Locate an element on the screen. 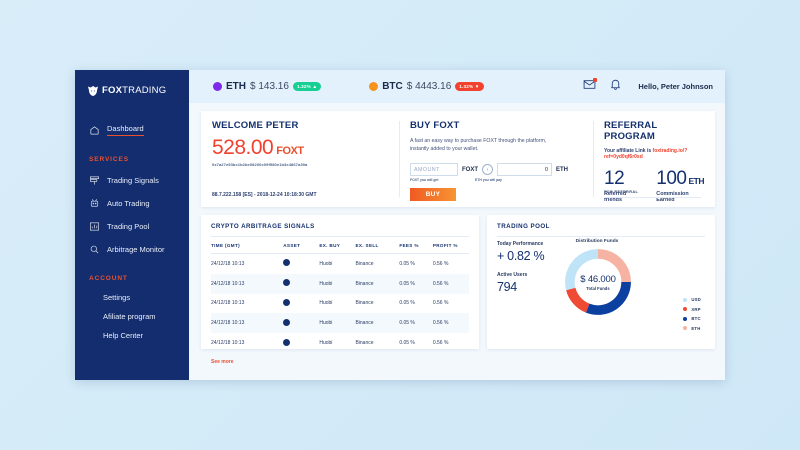 Image resolution: width=800 pixels, height=450 pixels. donut-center: $ 46.000 Total Funds is located at coordinates (598, 282).